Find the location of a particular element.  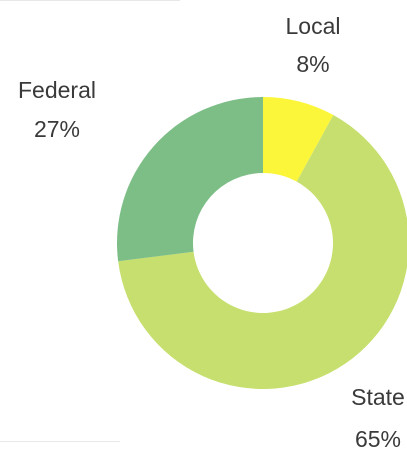

slice-local is located at coordinates (298, 139).